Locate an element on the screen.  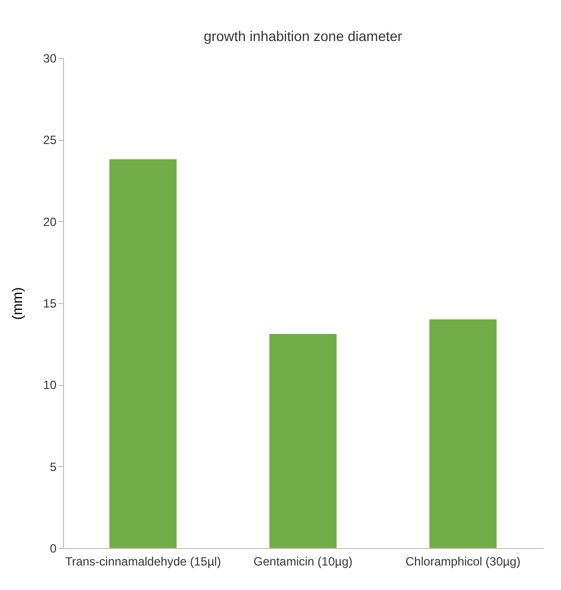
x-tick-label: Trans-cinnamaldehyde (15µl) is located at coordinates (143, 561).